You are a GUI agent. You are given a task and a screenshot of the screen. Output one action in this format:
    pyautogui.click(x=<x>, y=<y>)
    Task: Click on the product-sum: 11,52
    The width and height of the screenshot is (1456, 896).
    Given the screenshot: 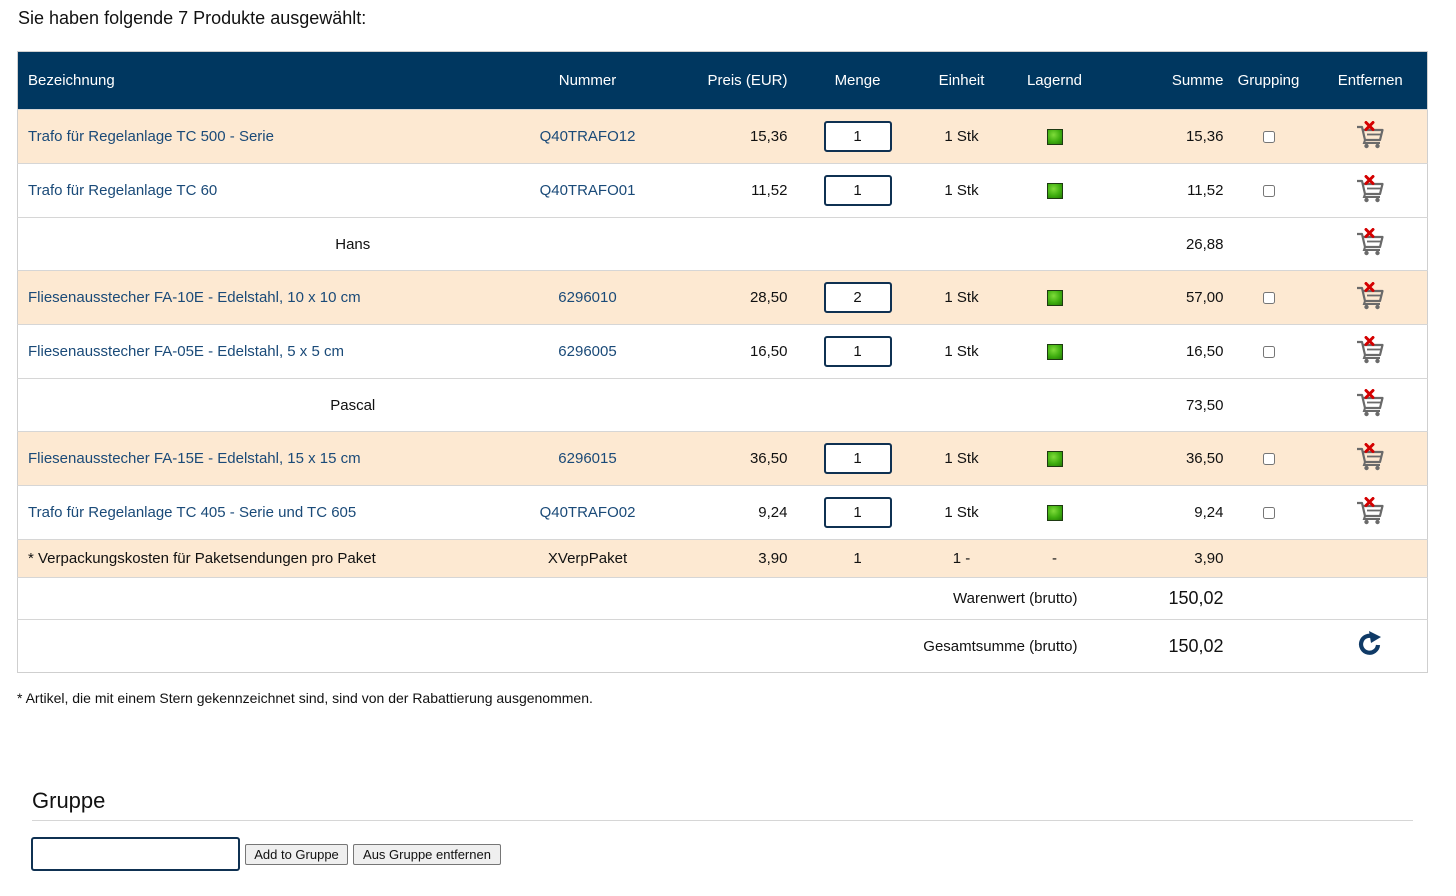 What is the action you would take?
    pyautogui.click(x=1168, y=190)
    